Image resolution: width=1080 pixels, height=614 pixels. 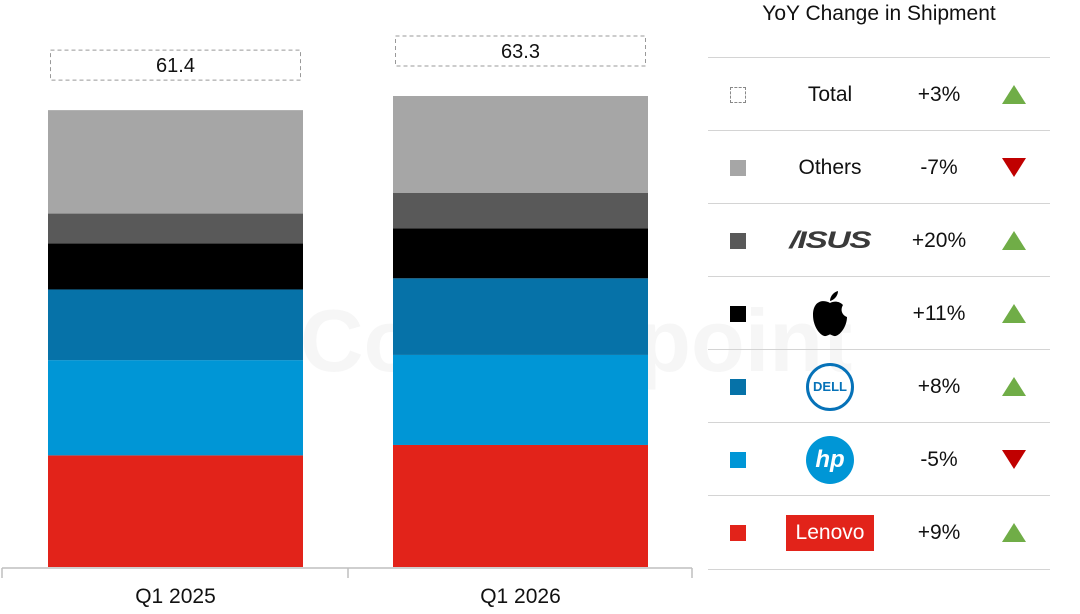 I want to click on legend-change: +3%, so click(x=939, y=94).